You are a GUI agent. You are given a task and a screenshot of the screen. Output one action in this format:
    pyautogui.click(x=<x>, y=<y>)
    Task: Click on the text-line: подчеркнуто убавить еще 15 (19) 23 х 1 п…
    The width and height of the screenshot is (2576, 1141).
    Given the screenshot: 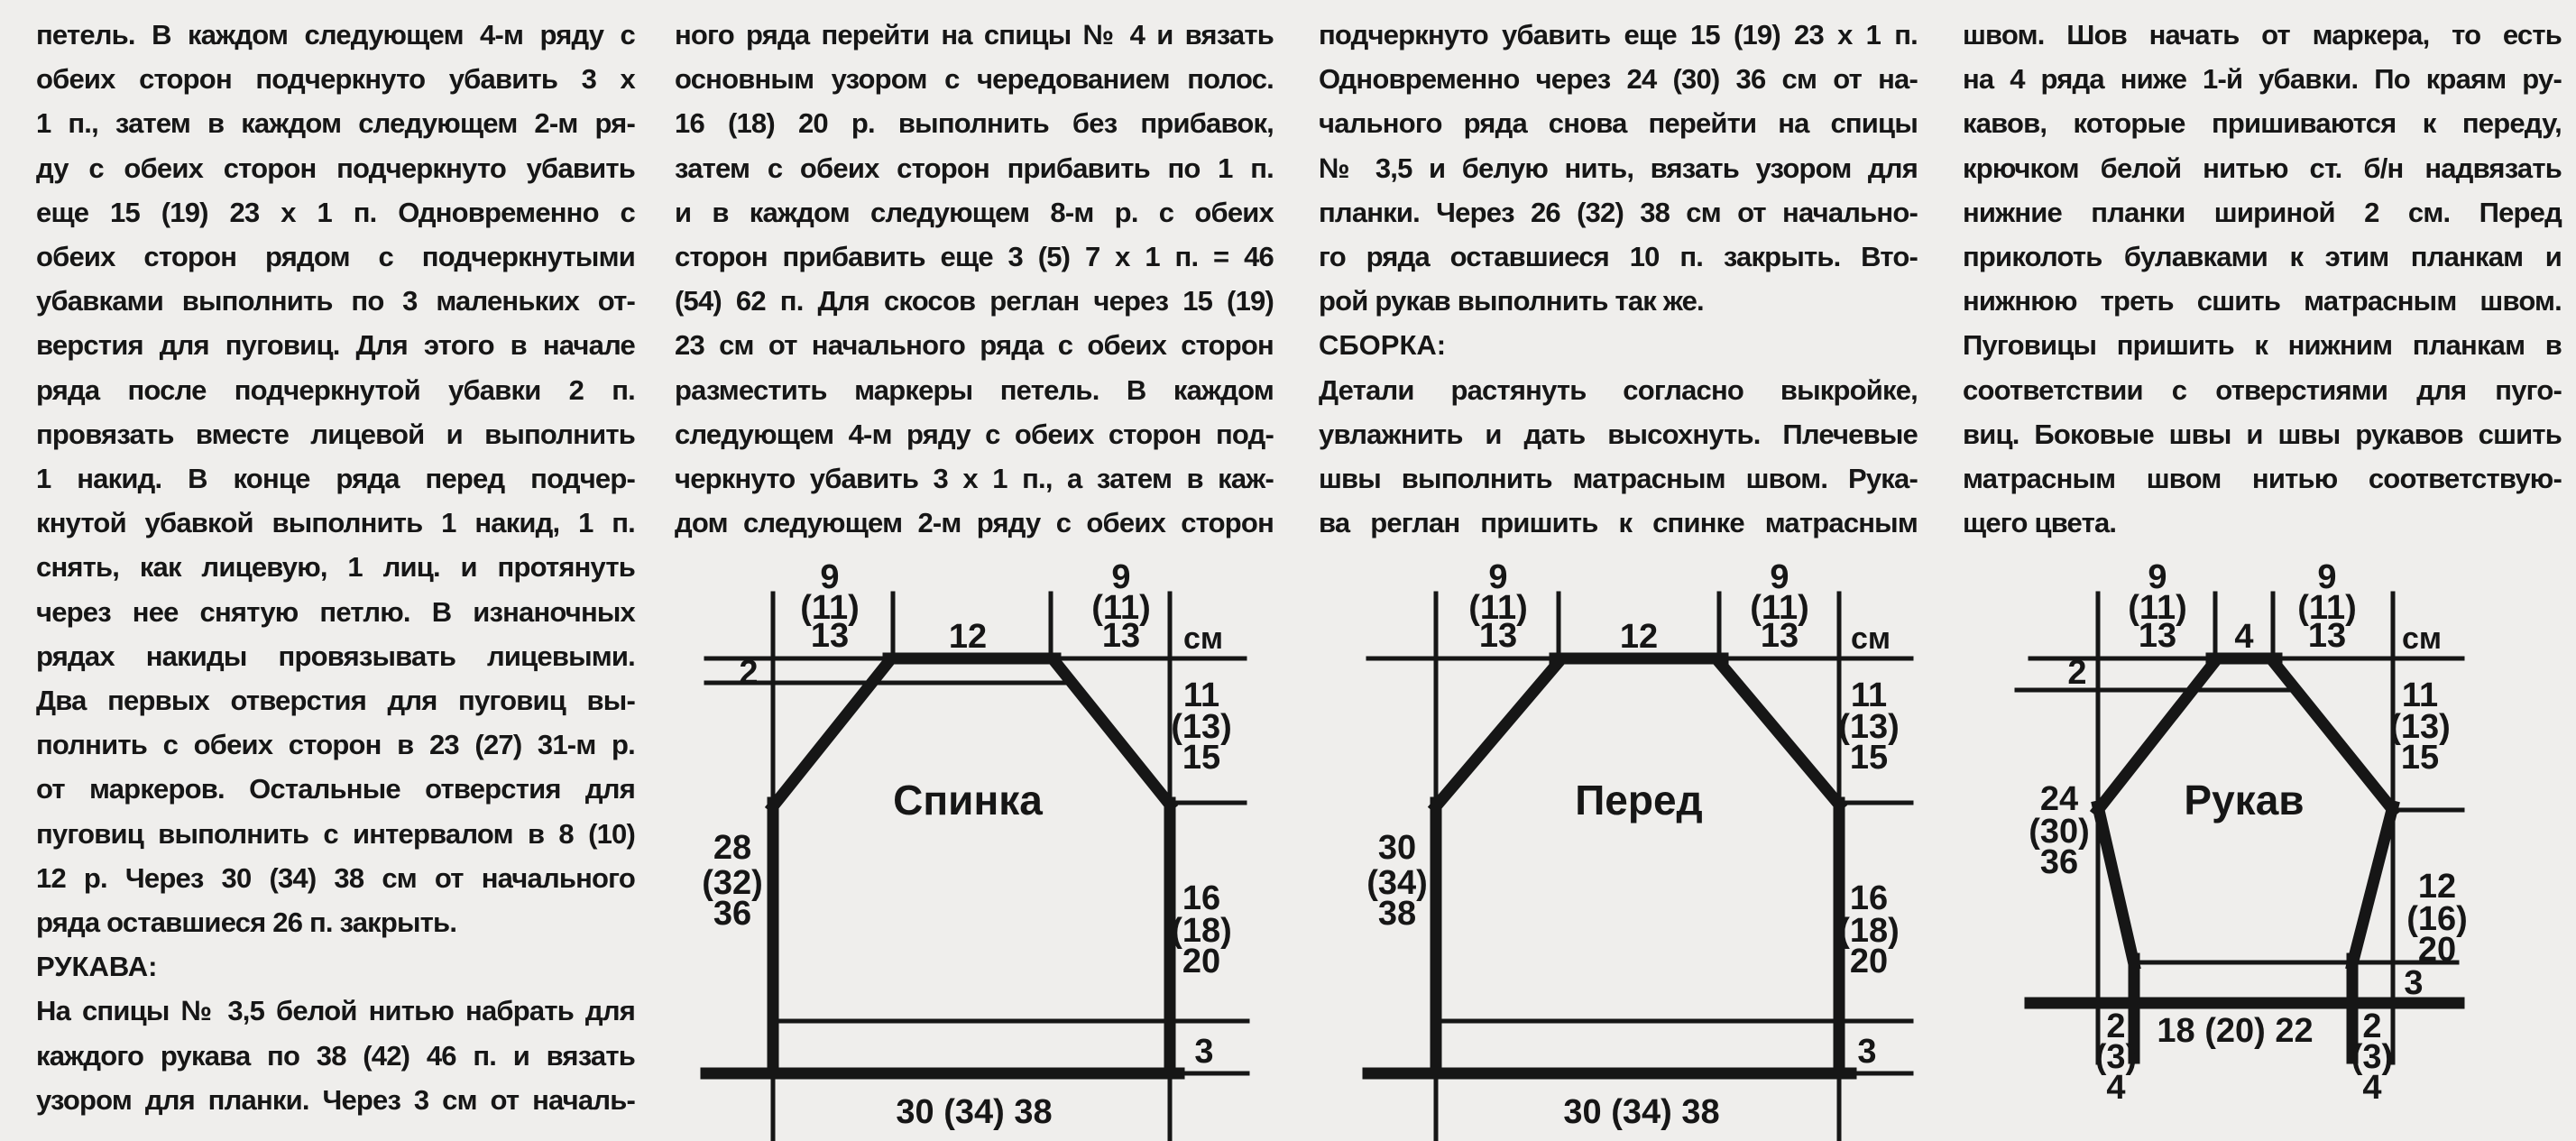 What is the action you would take?
    pyautogui.click(x=1618, y=35)
    